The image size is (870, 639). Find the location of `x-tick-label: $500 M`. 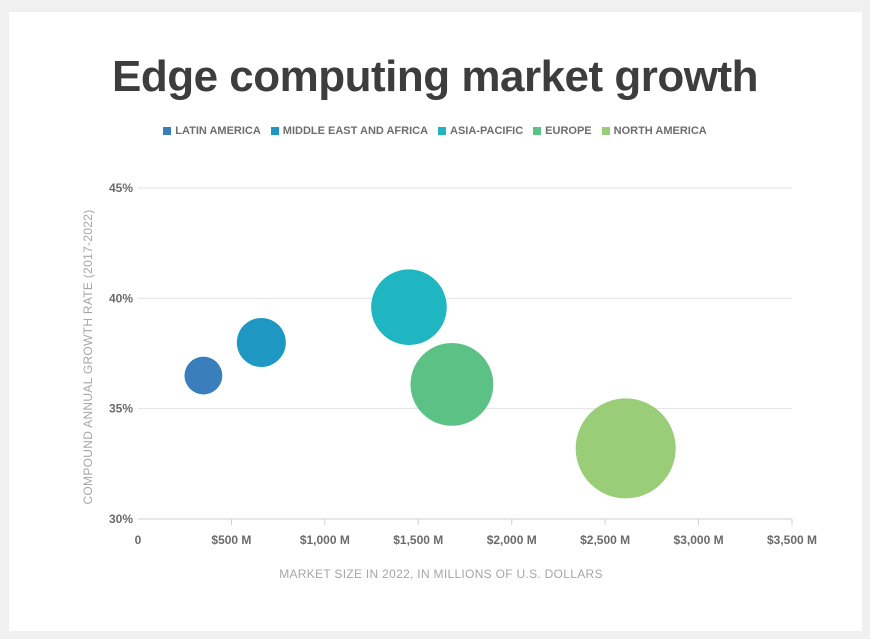

x-tick-label: $500 M is located at coordinates (231, 540).